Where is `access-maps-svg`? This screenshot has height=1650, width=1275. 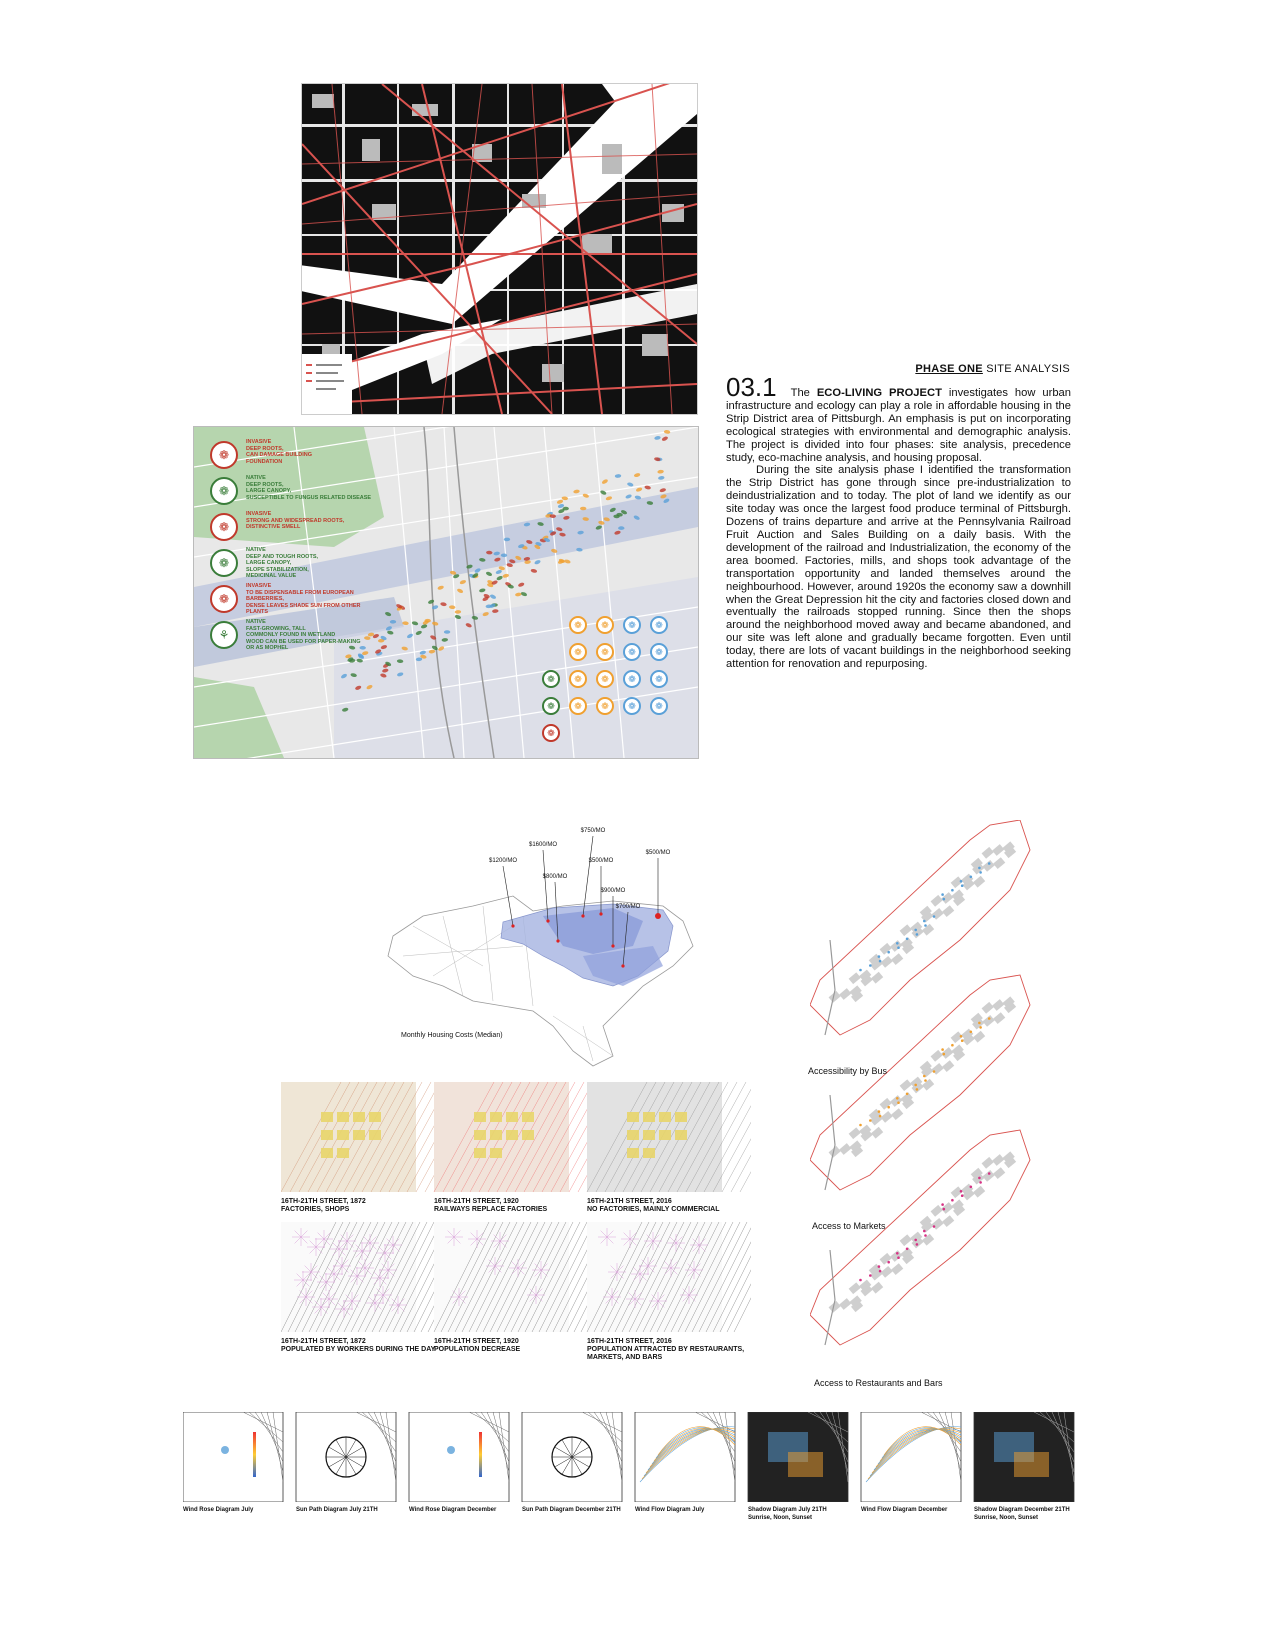 access-maps-svg is located at coordinates (920, 1082).